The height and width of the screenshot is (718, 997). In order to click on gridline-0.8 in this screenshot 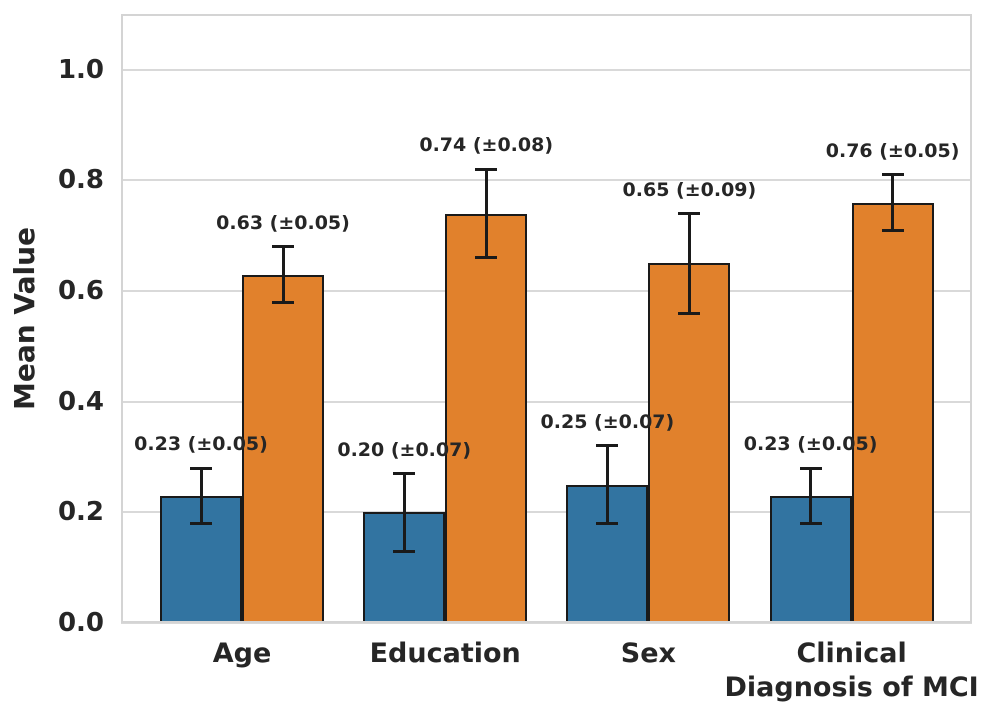, I will do `click(546, 180)`.